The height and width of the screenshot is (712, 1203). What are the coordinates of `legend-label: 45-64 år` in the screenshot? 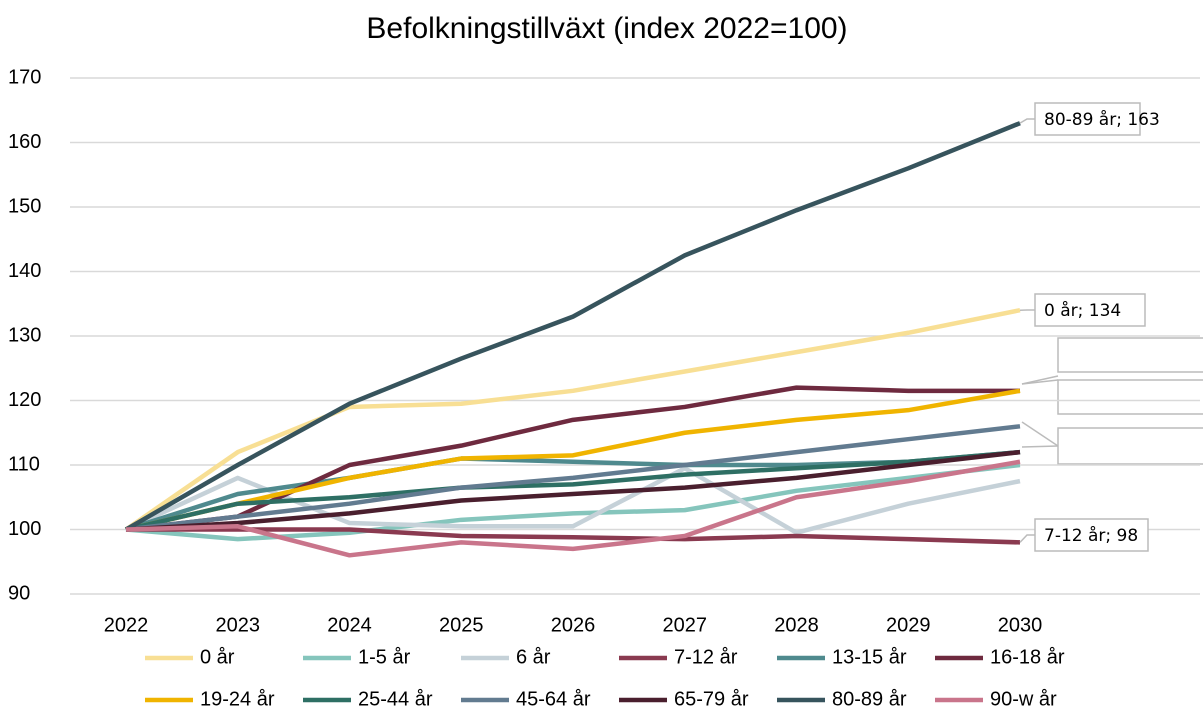 It's located at (553, 699).